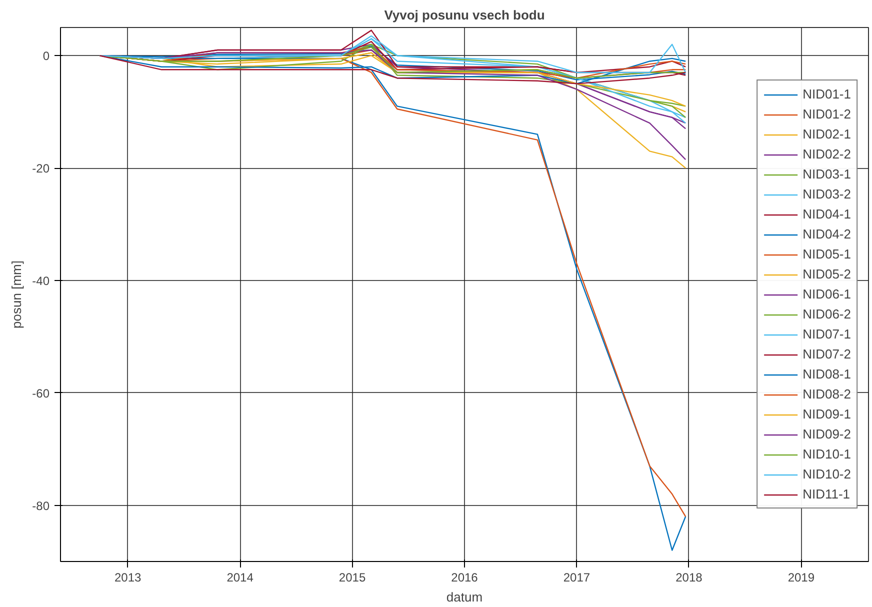 Image resolution: width=872 pixels, height=607 pixels. Describe the element at coordinates (240, 577) in the screenshot. I see `x-tick-label: 2014` at that location.